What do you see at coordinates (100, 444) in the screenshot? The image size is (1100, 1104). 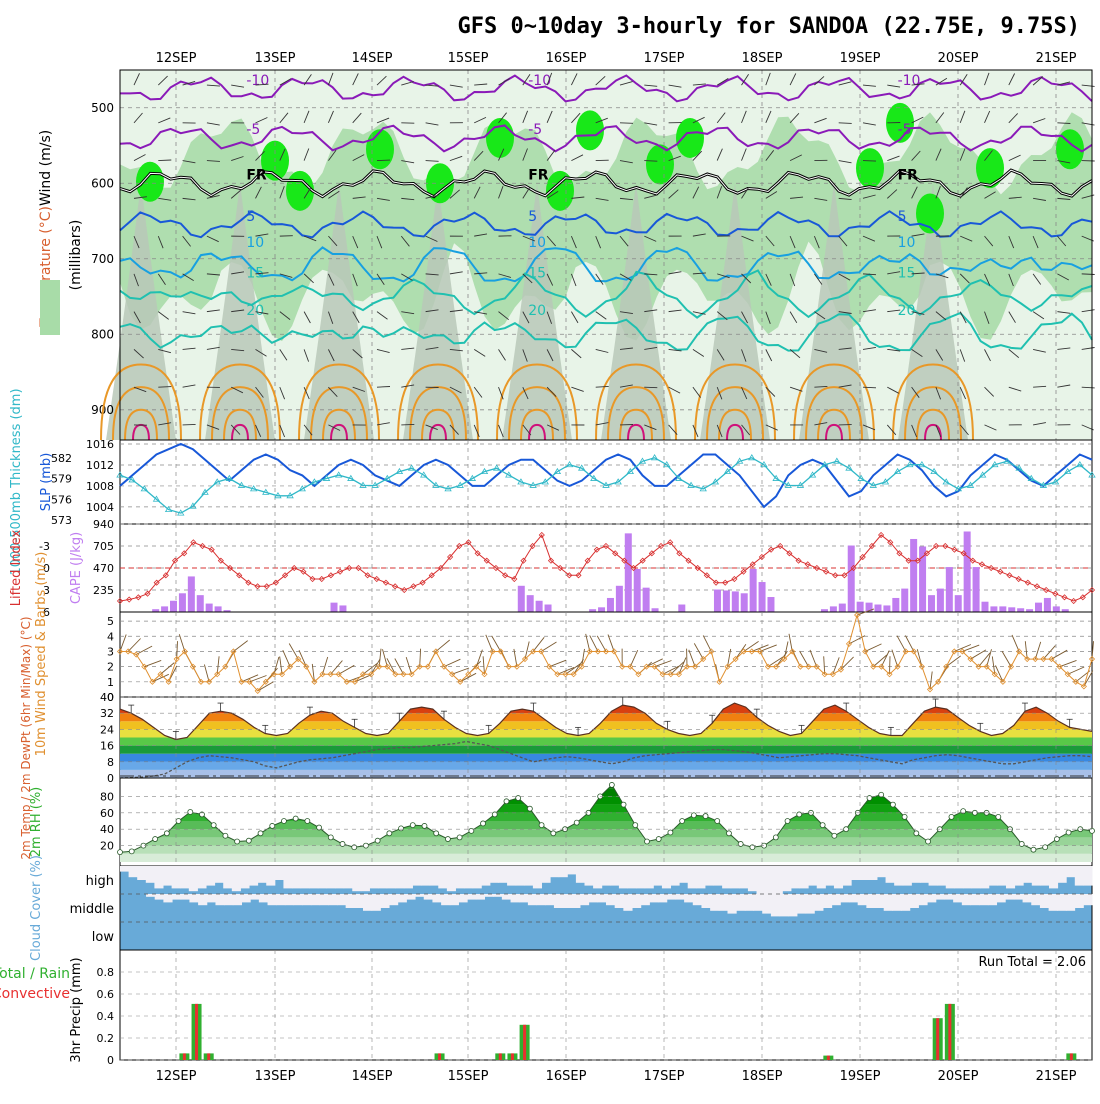 I see `slp-tick-label: 1016` at bounding box center [100, 444].